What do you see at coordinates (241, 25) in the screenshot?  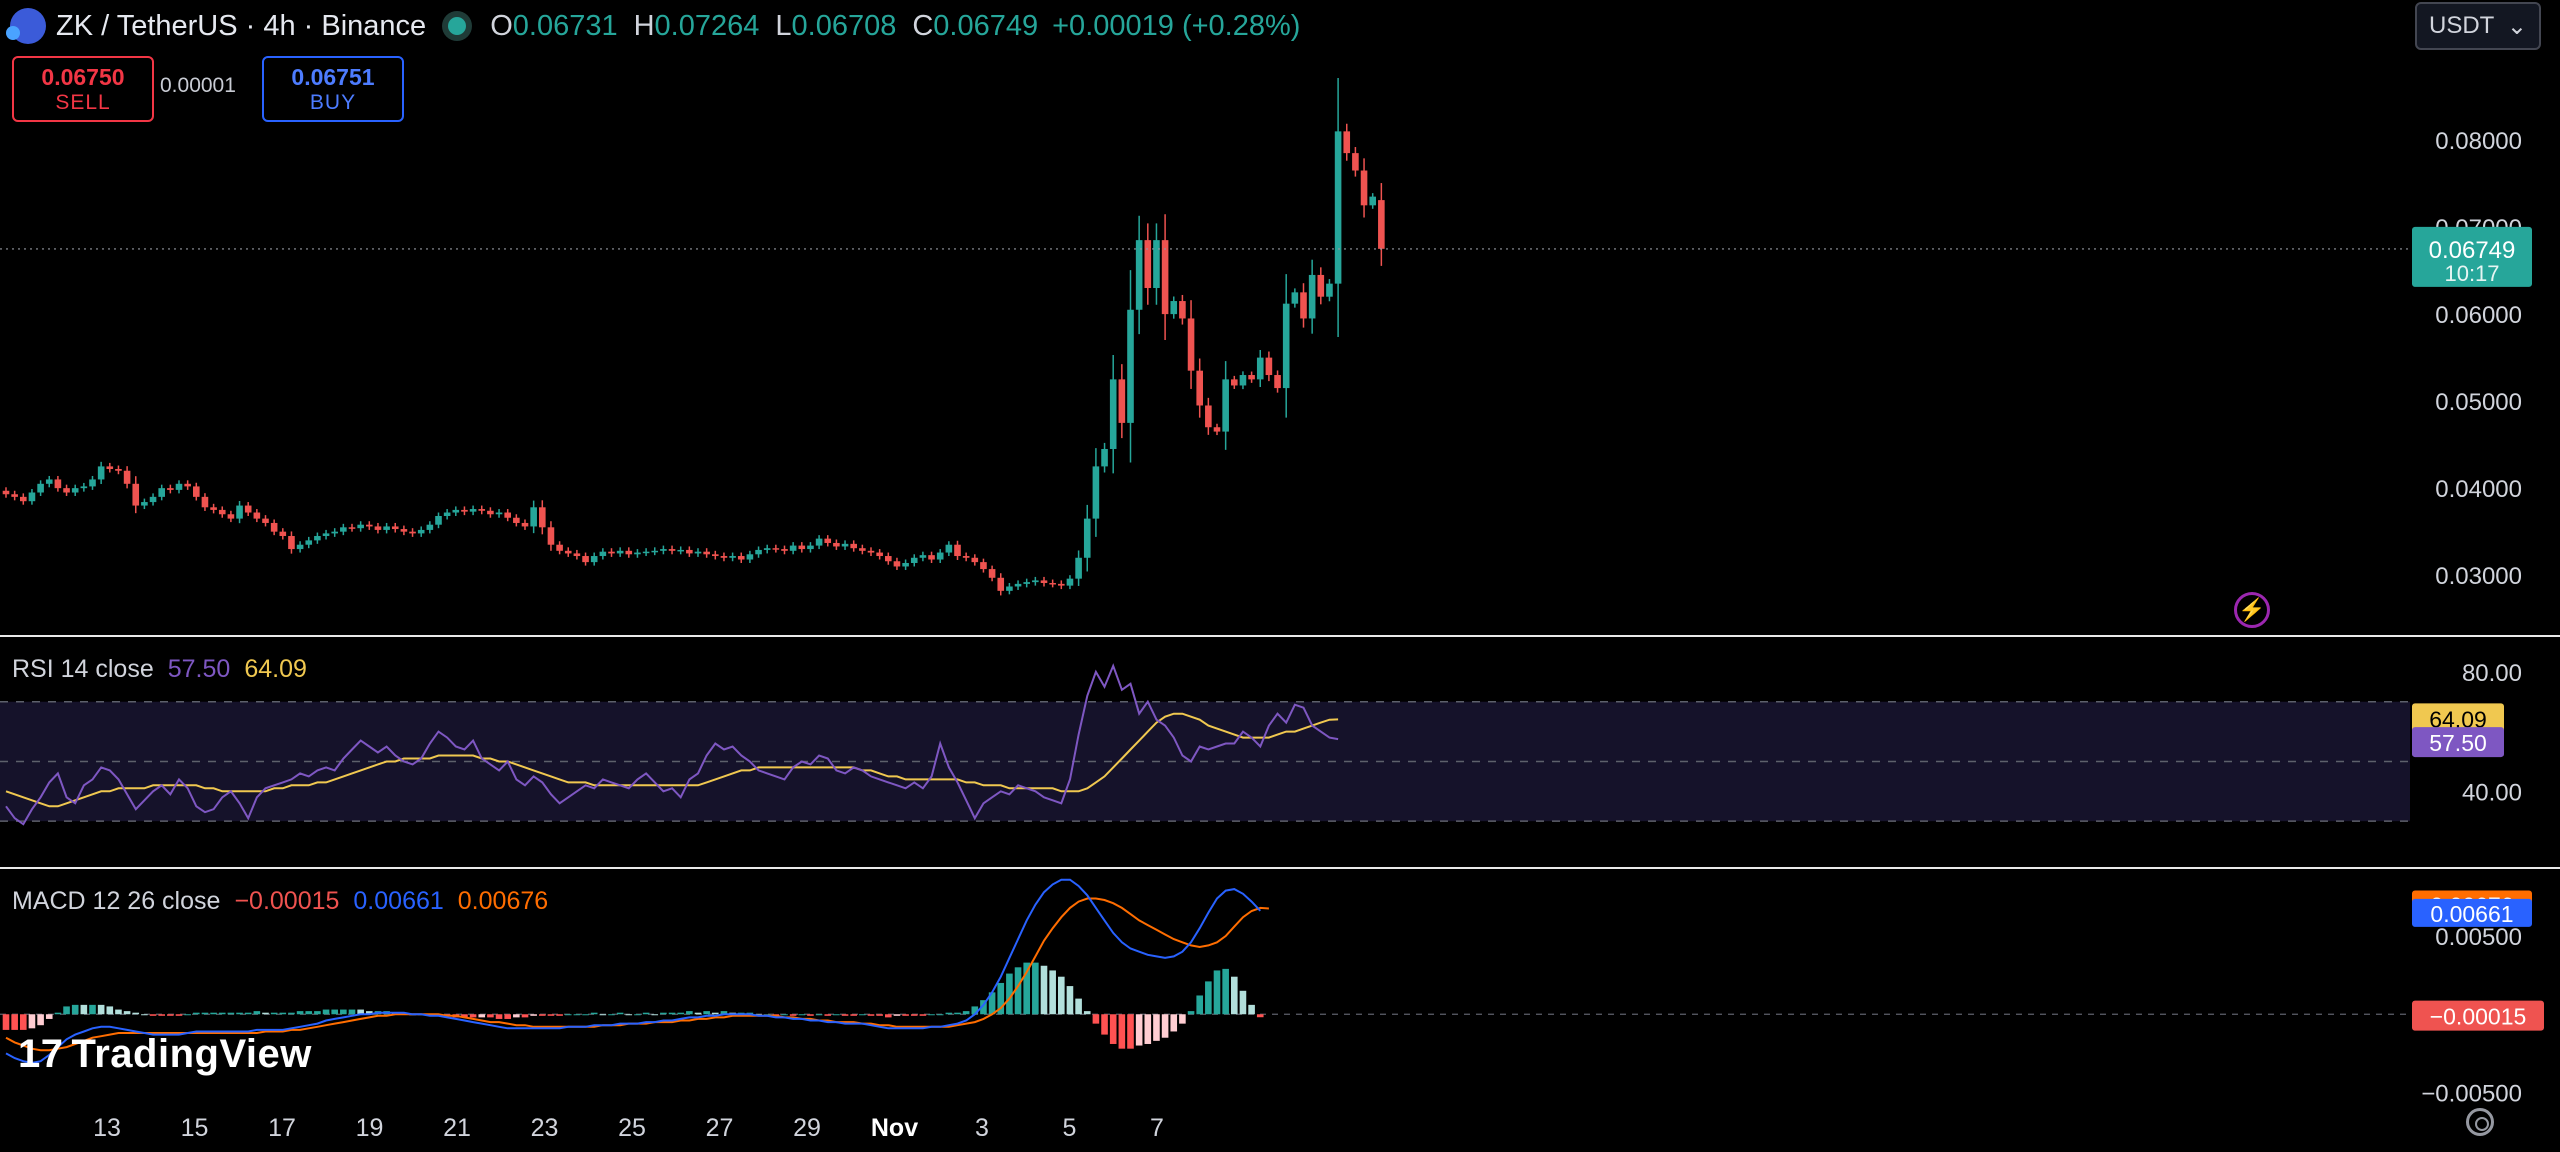 I see `symbol-title: ZK / TetherUS · 4h · Binance` at bounding box center [241, 25].